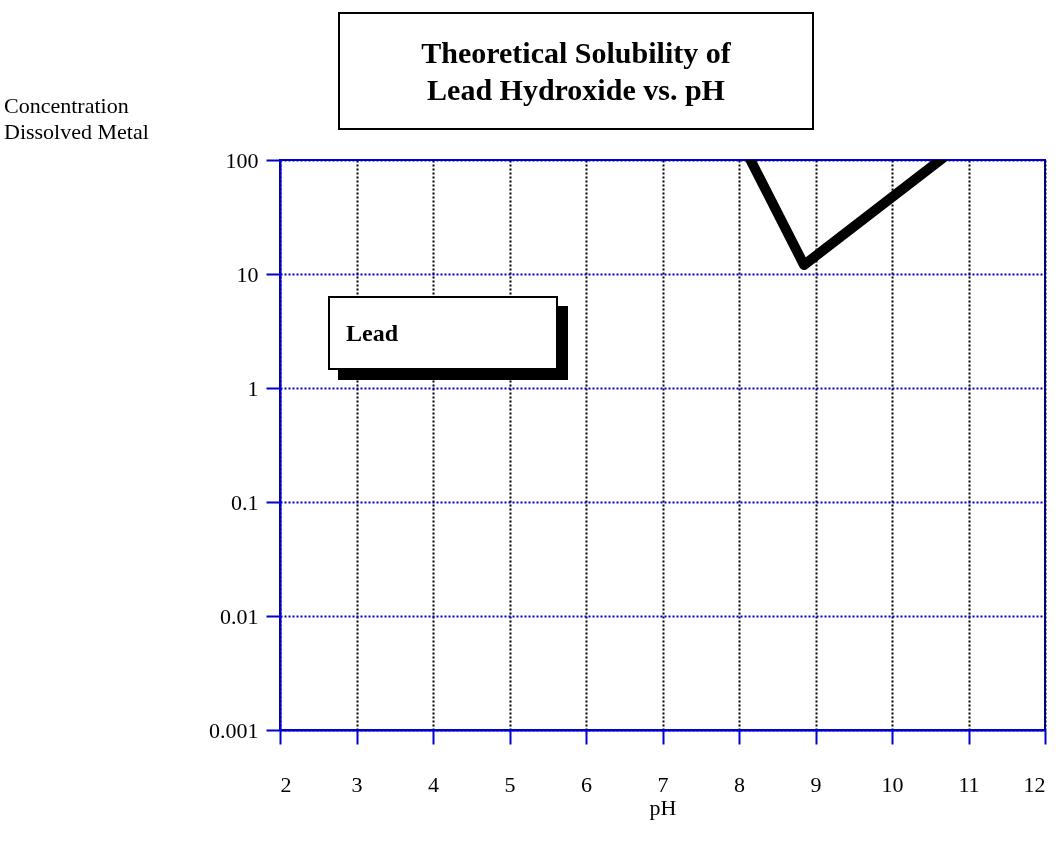  Describe the element at coordinates (510, 784) in the screenshot. I see `x-tick-label: 5` at that location.